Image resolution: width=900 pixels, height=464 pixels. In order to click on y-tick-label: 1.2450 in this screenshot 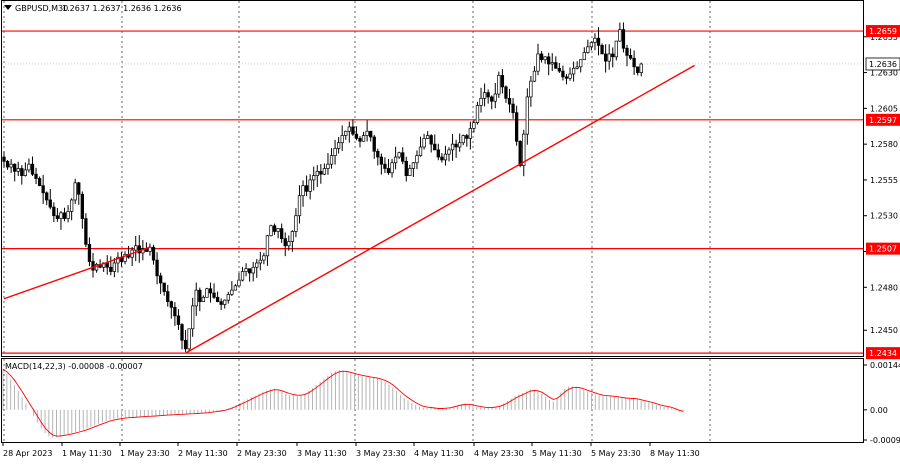, I will do `click(884, 330)`.